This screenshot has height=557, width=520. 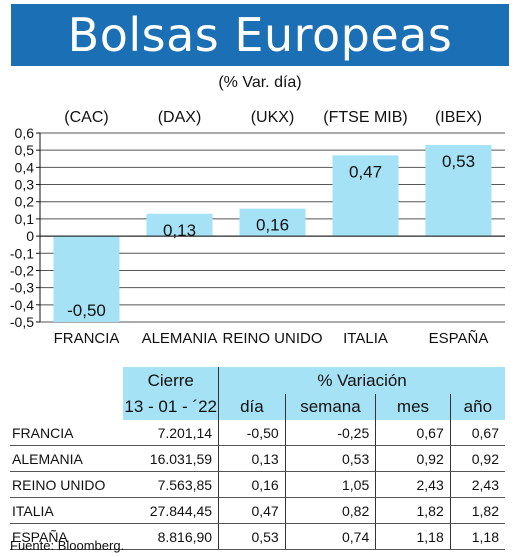 I want to click on mes-cell: 1,18, so click(x=413, y=536).